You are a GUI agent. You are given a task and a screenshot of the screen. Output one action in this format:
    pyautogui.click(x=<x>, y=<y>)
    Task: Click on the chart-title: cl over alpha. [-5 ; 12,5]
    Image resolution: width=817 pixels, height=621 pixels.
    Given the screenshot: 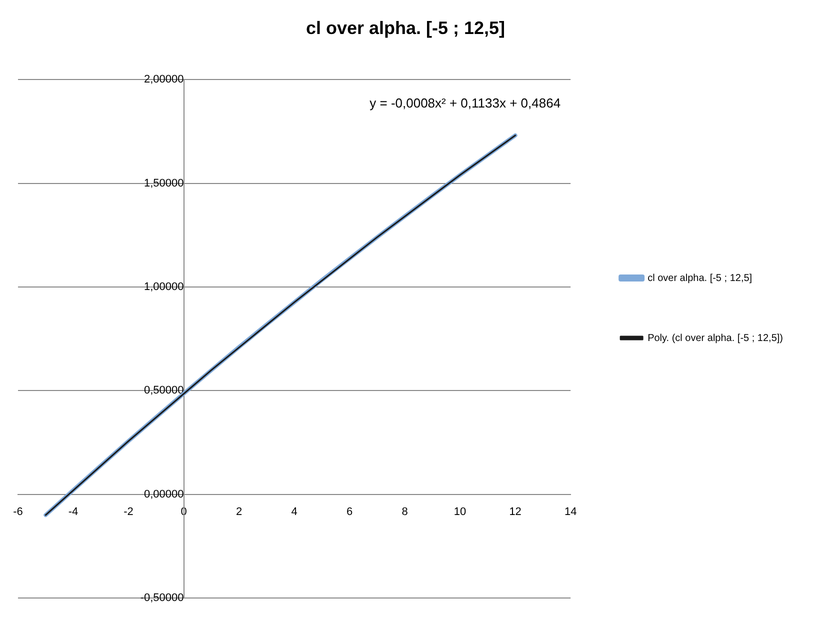 What is the action you would take?
    pyautogui.click(x=406, y=28)
    